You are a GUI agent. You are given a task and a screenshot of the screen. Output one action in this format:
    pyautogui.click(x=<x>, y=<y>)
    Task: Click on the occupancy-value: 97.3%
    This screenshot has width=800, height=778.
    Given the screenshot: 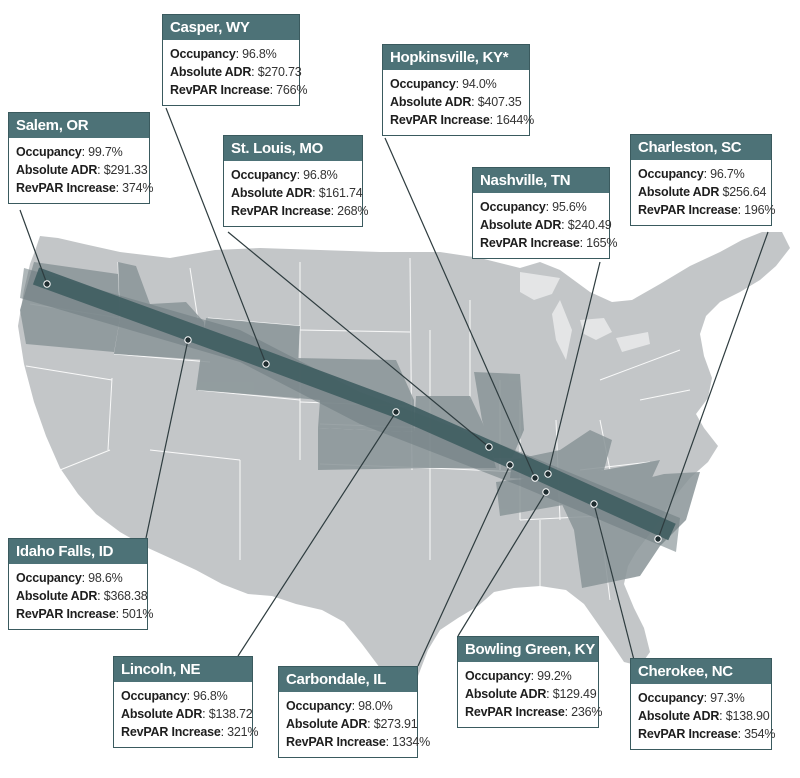 What is the action you would take?
    pyautogui.click(x=727, y=698)
    